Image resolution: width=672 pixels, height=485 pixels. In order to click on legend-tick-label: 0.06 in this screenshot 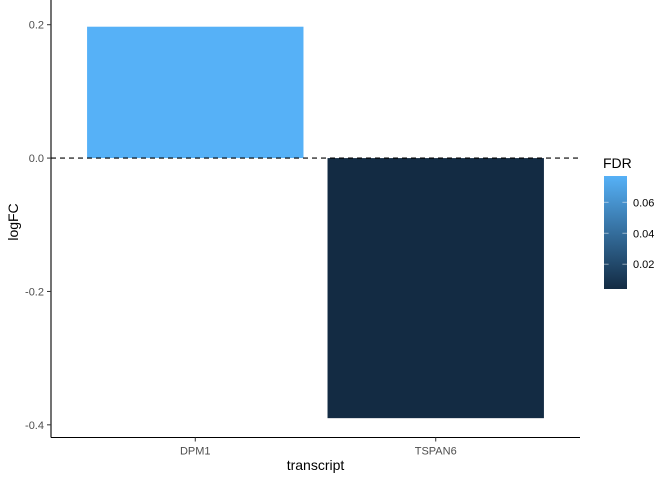, I will do `click(643, 203)`.